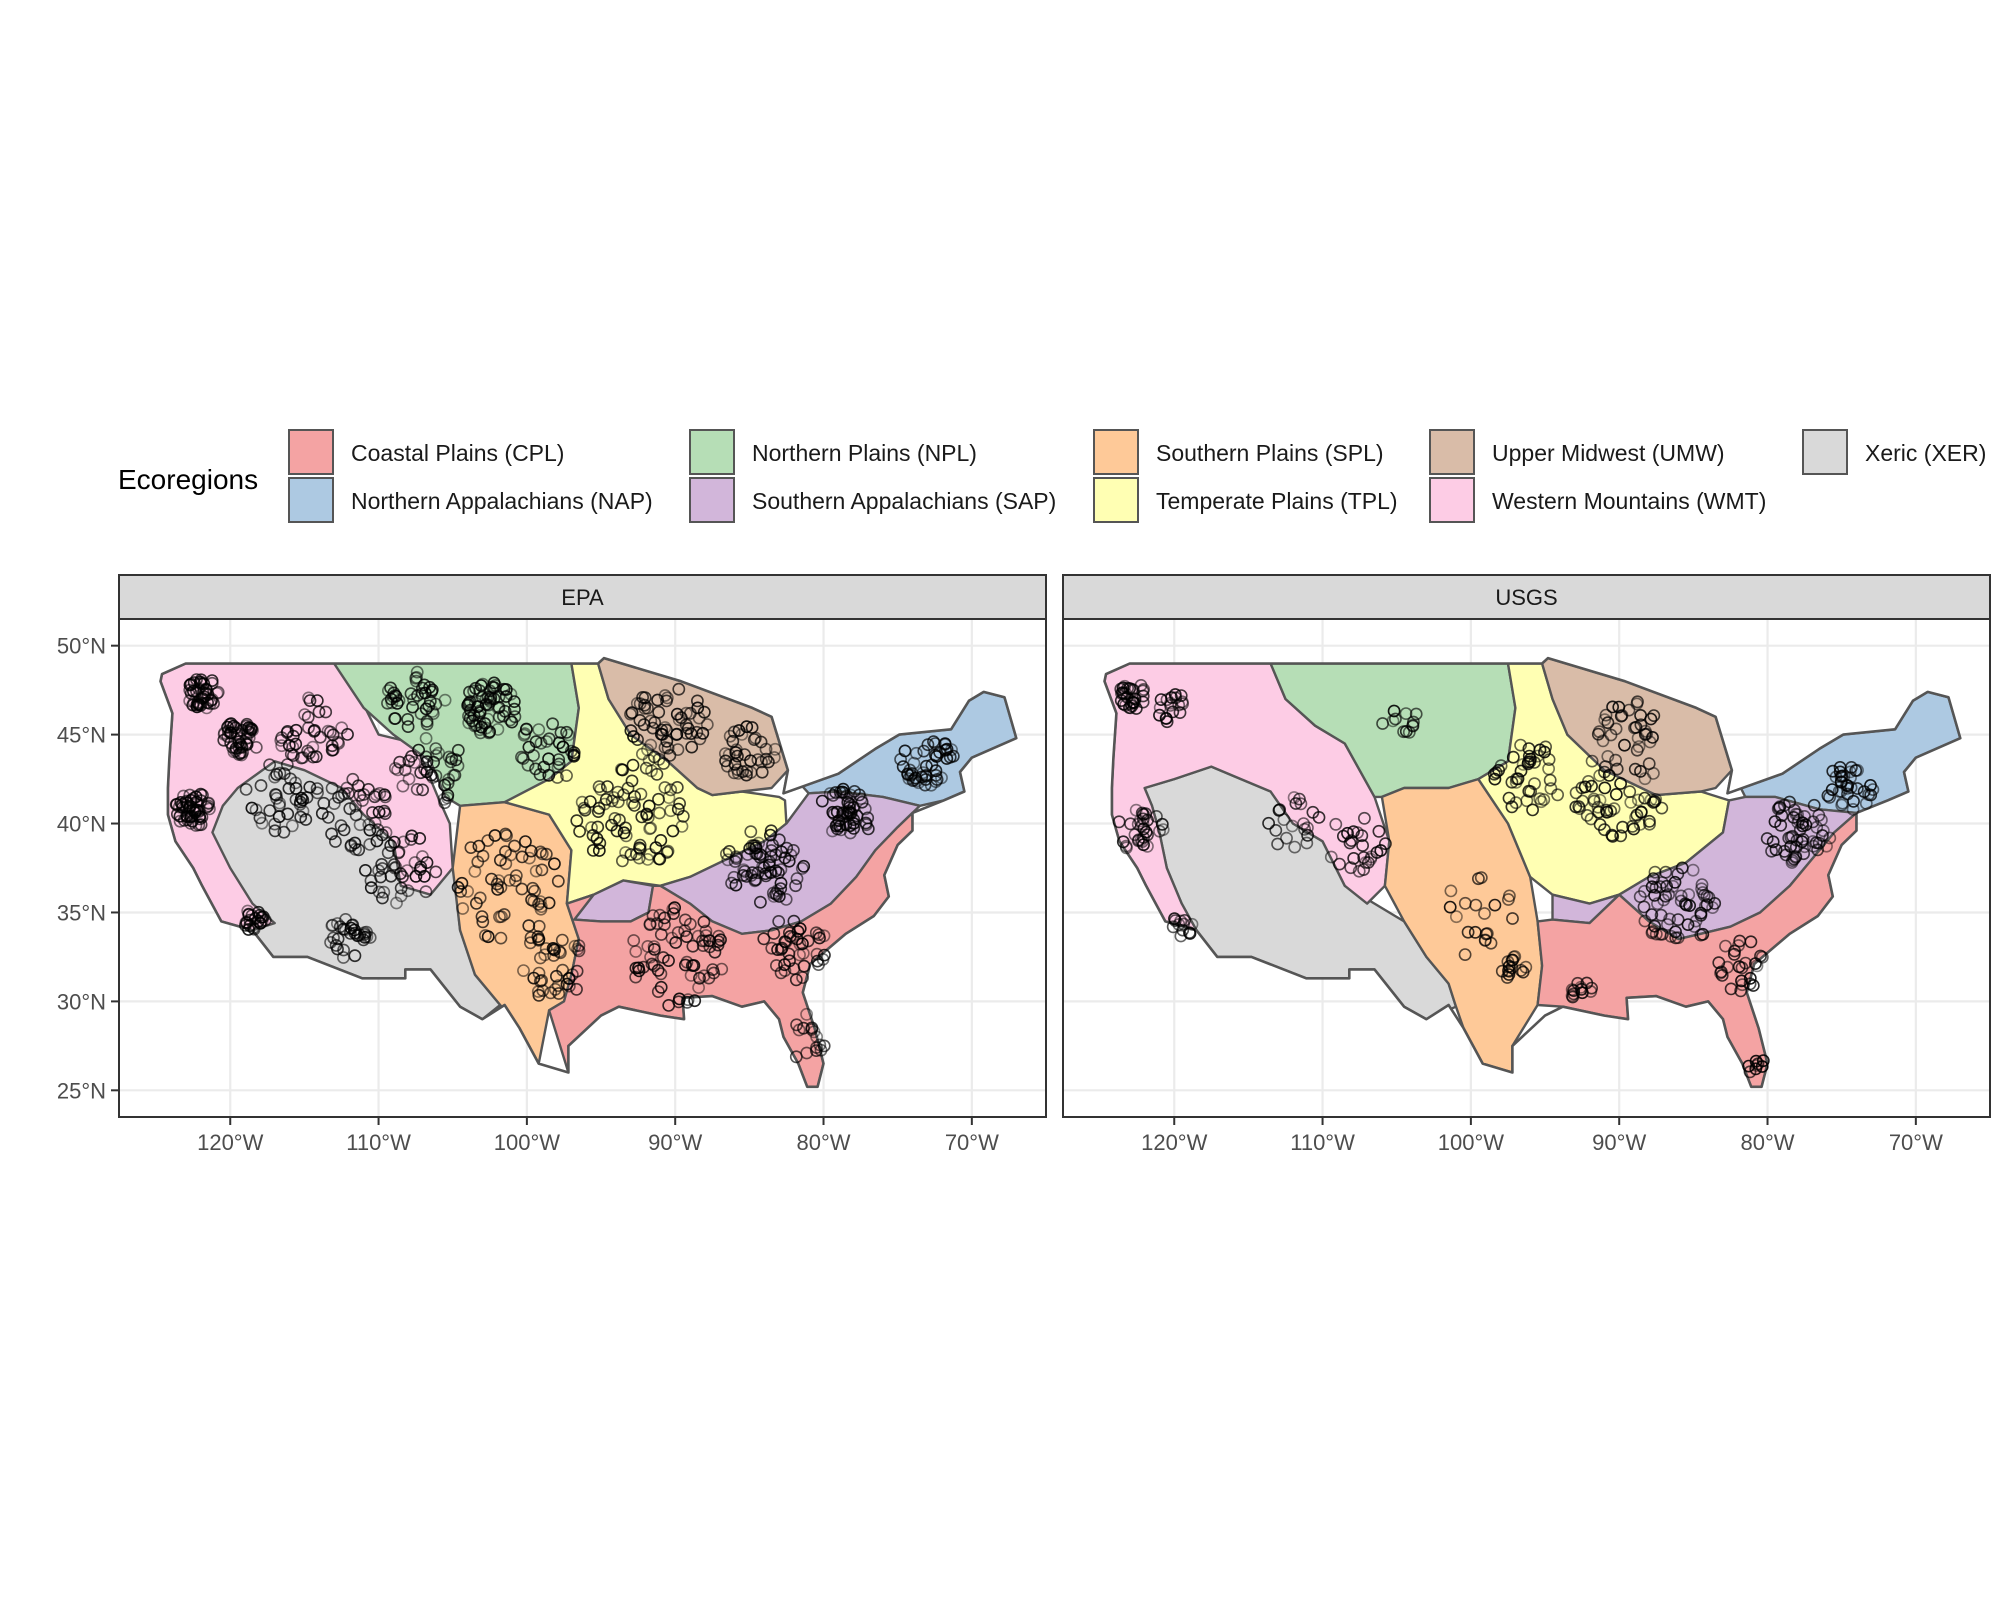 The image size is (2000, 1600). I want to click on x-tick-label: 90°W, so click(1619, 1142).